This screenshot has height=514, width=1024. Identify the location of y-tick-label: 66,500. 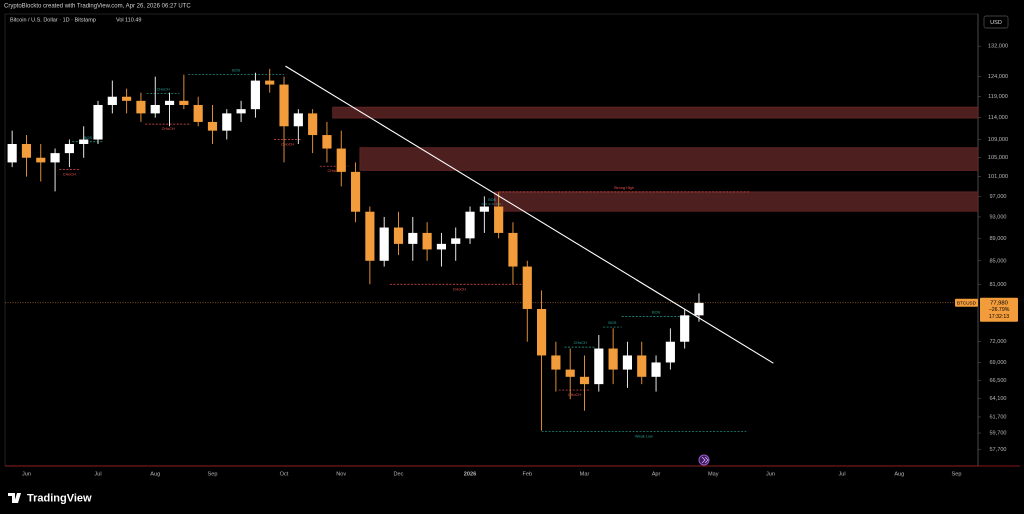
(997, 381).